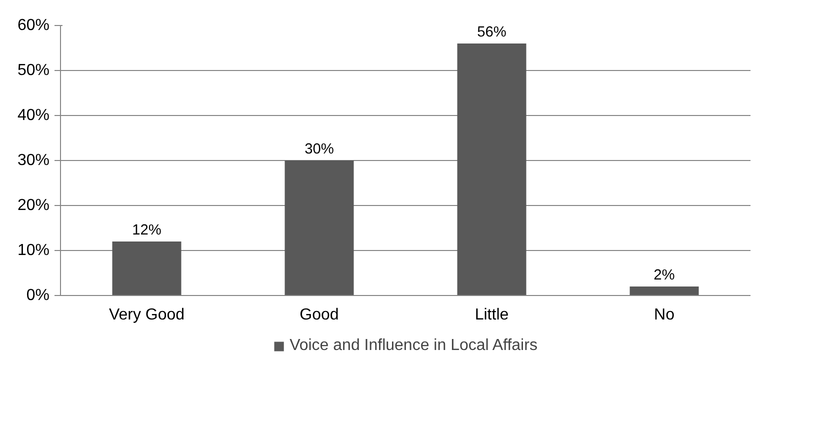  What do you see at coordinates (664, 315) in the screenshot?
I see `x-tick-label: No` at bounding box center [664, 315].